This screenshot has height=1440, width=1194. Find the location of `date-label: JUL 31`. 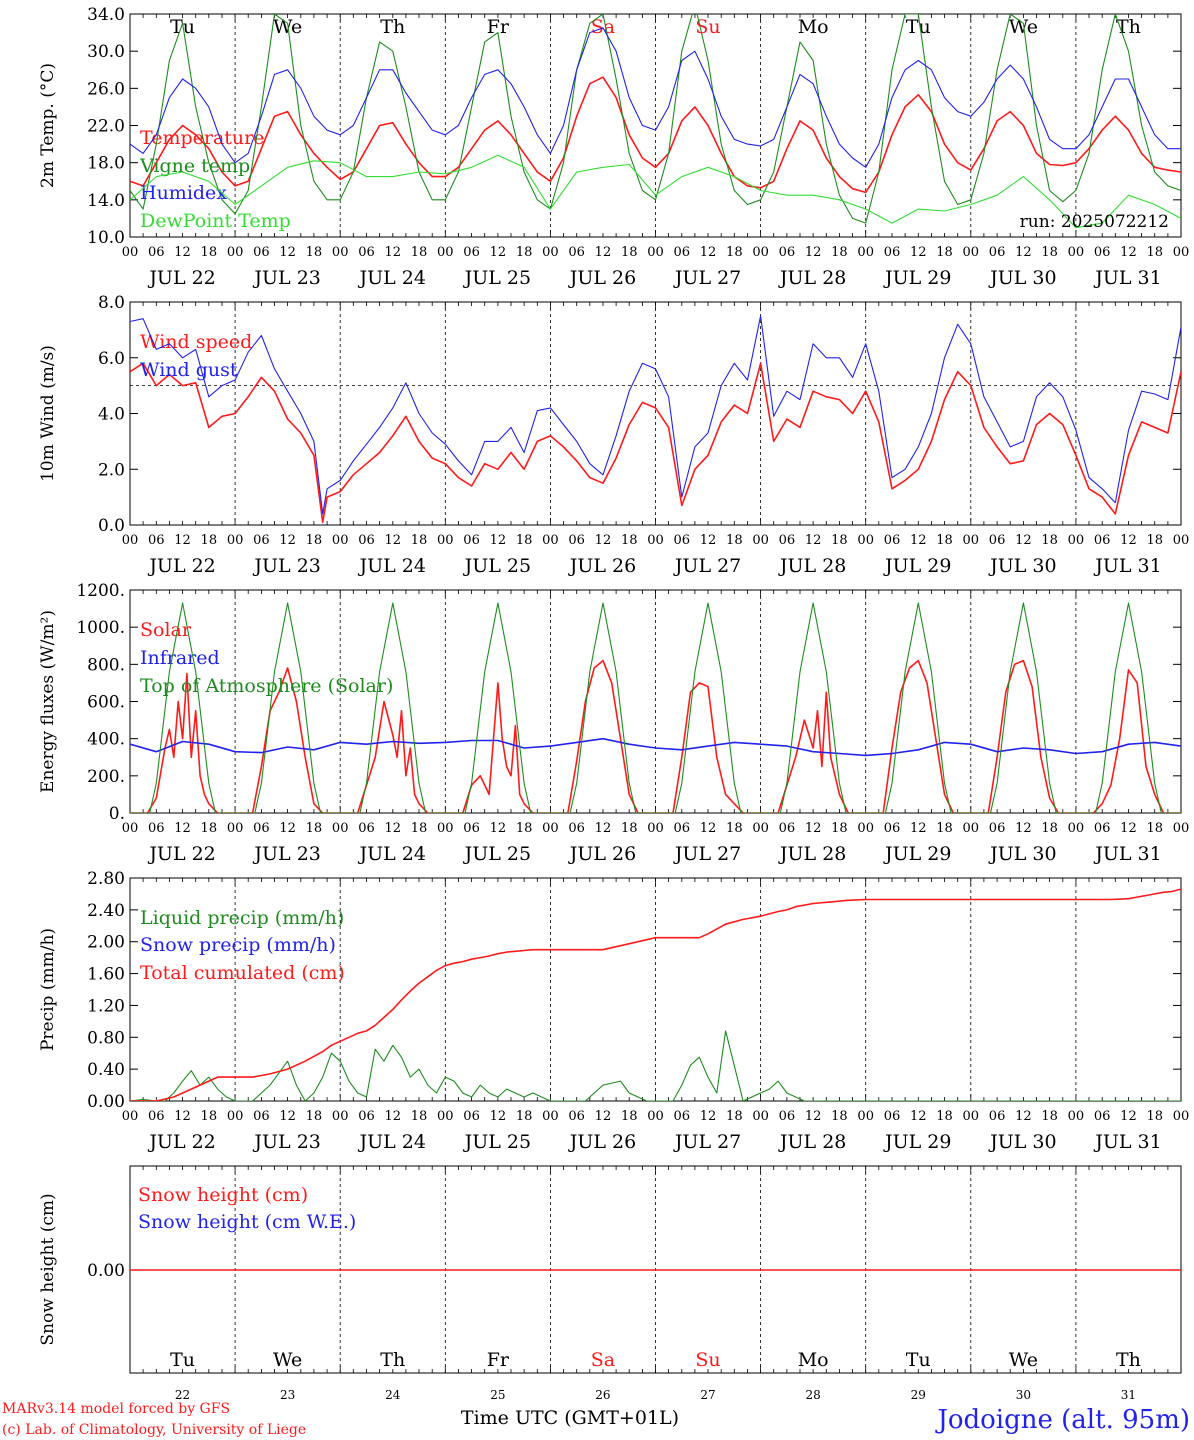

date-label: JUL 31 is located at coordinates (1127, 566).